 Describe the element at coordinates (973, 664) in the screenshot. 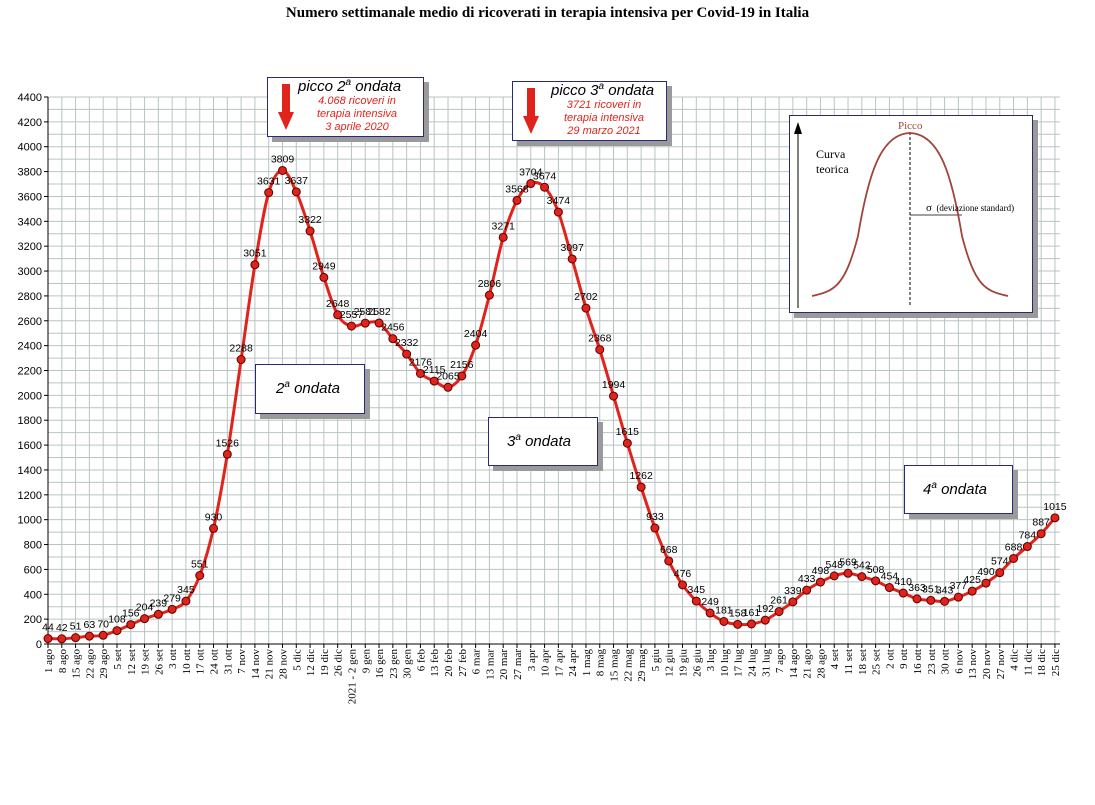

I see `x-tick-label: 13 nov` at that location.